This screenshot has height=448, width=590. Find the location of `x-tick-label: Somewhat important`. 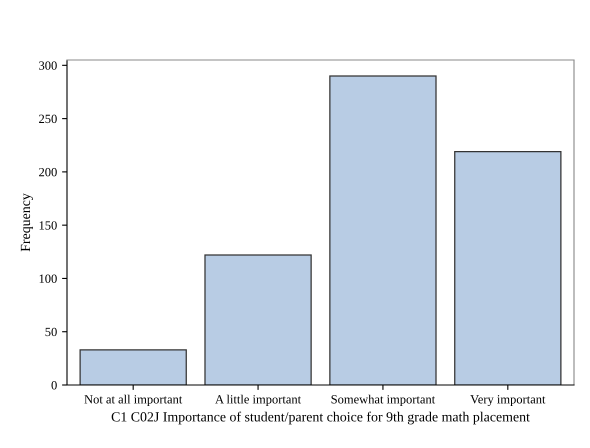

x-tick-label: Somewhat important is located at coordinates (384, 400).